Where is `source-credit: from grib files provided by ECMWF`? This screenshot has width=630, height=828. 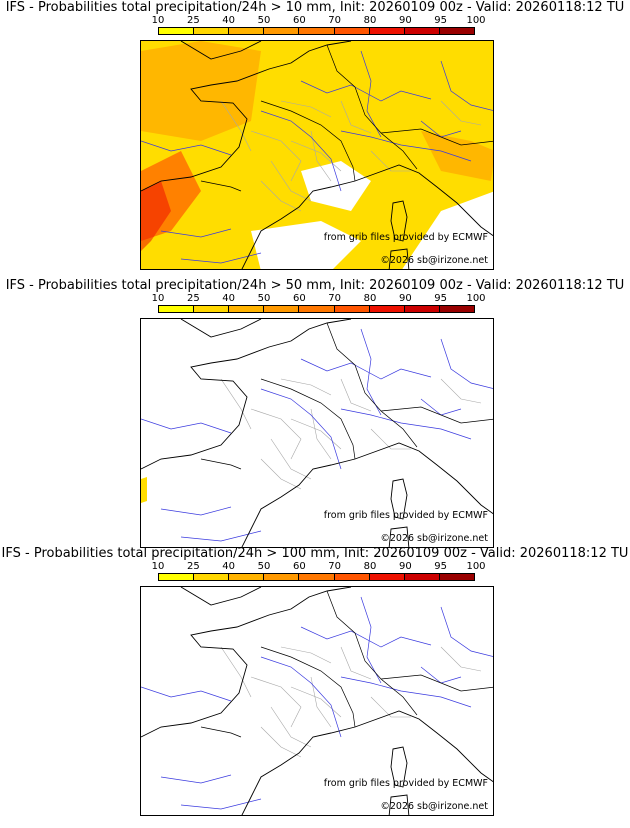
source-credit: from grib files provided by ECMWF is located at coordinates (405, 237).